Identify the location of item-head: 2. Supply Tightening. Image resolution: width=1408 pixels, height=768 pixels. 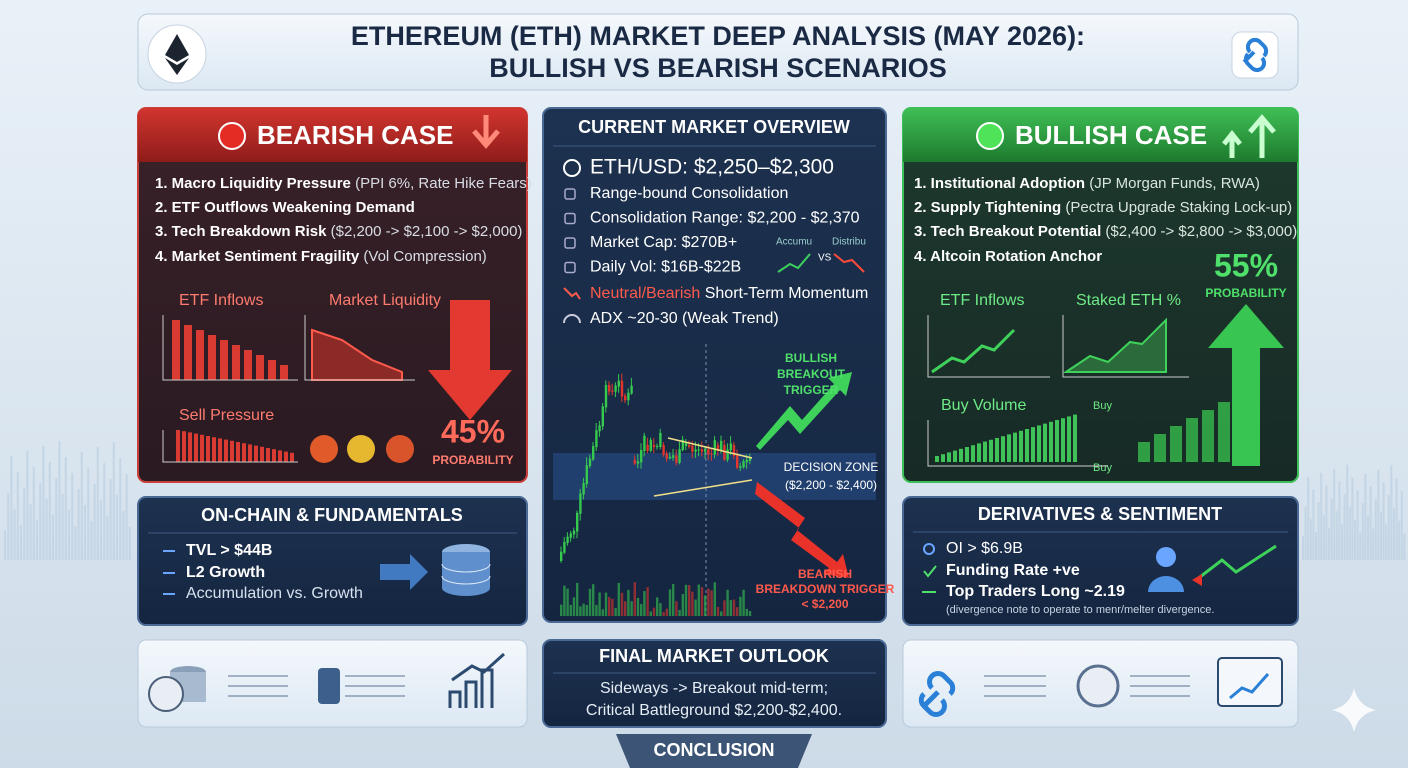
(987, 207).